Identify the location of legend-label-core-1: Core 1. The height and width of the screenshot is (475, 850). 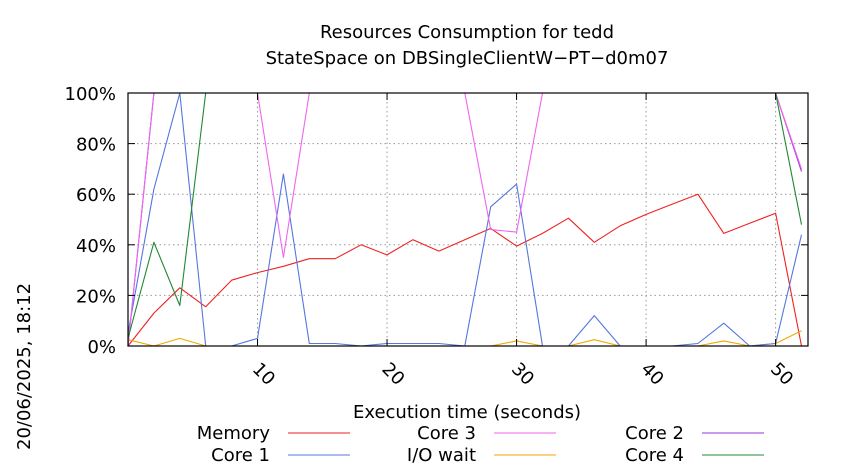
(240, 455).